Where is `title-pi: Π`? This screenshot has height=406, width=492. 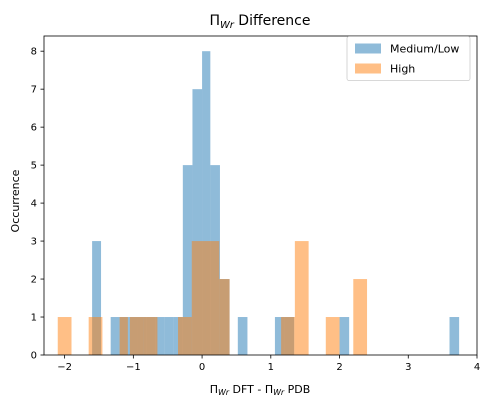
title-pi: Π is located at coordinates (215, 21).